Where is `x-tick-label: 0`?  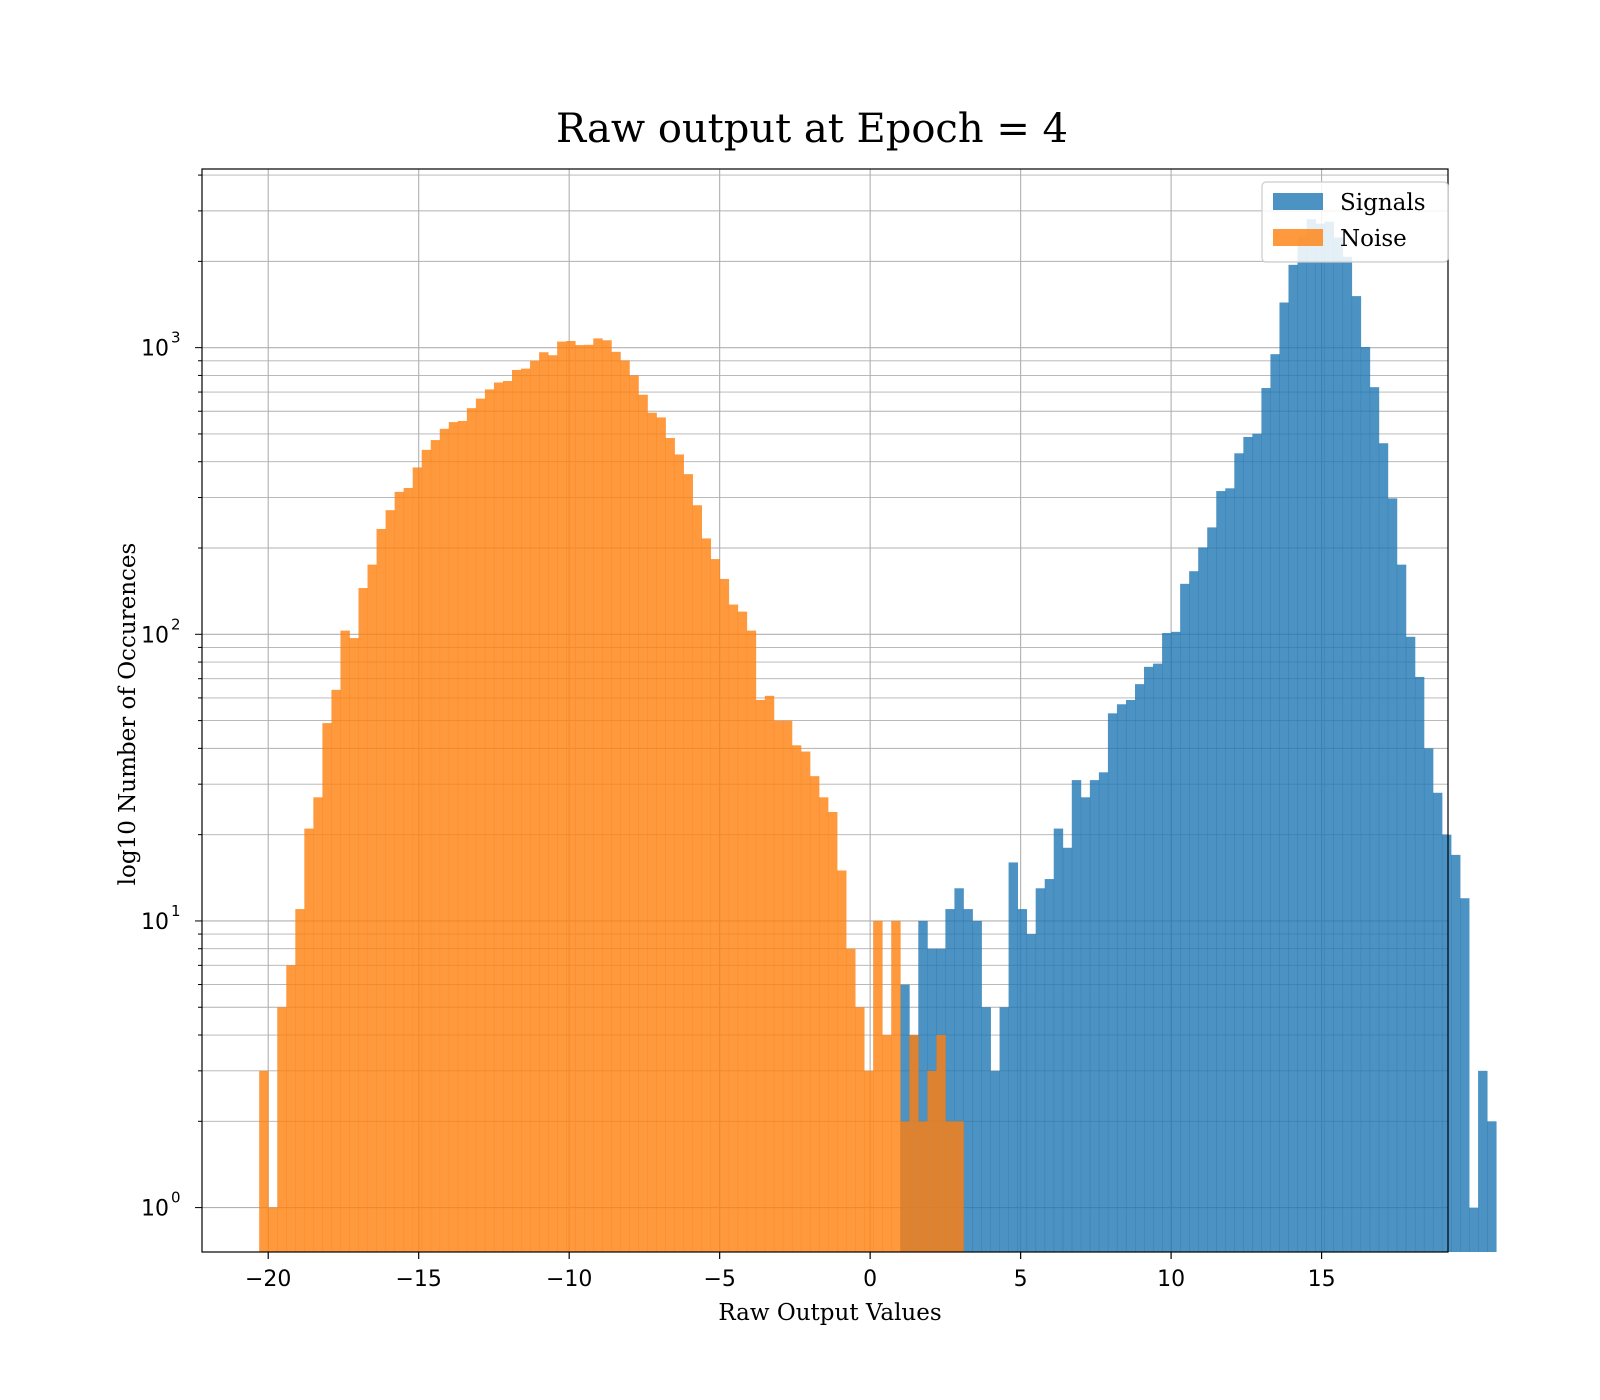
x-tick-label: 0 is located at coordinates (870, 1279).